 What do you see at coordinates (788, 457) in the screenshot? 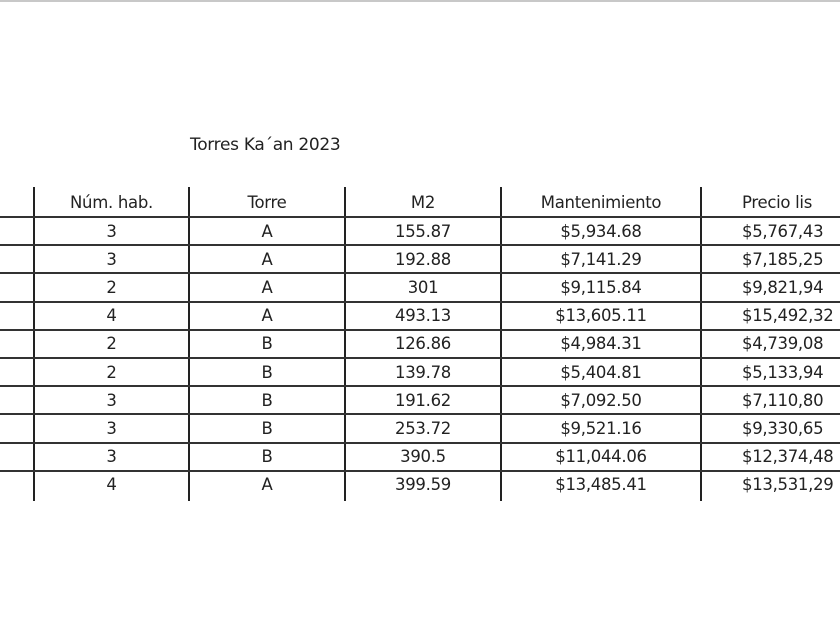
I see `table-cell: $12,374,48` at bounding box center [788, 457].